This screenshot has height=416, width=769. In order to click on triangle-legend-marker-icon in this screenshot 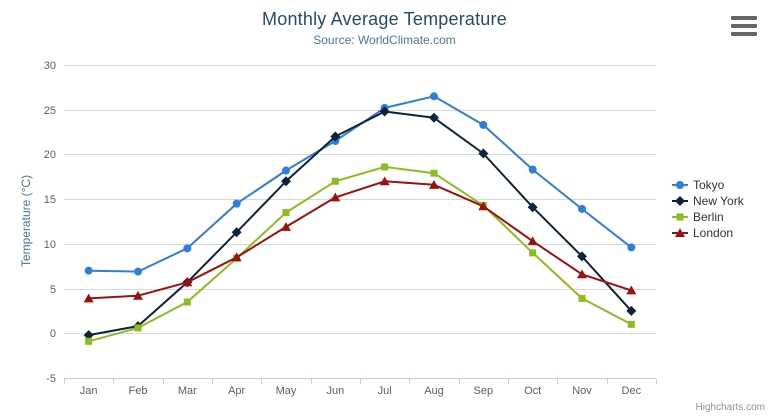, I will do `click(680, 232)`.